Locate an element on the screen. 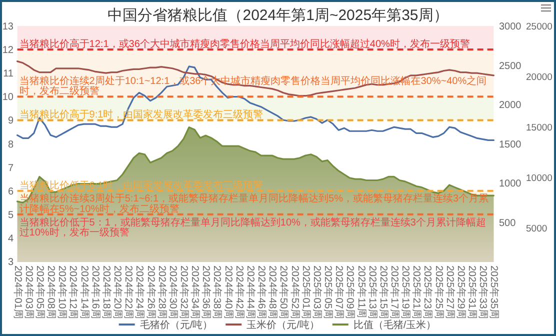 Image resolution: width=556 pixels, height=336 pixels. y3-tick-label: 10000 is located at coordinates (539, 178).